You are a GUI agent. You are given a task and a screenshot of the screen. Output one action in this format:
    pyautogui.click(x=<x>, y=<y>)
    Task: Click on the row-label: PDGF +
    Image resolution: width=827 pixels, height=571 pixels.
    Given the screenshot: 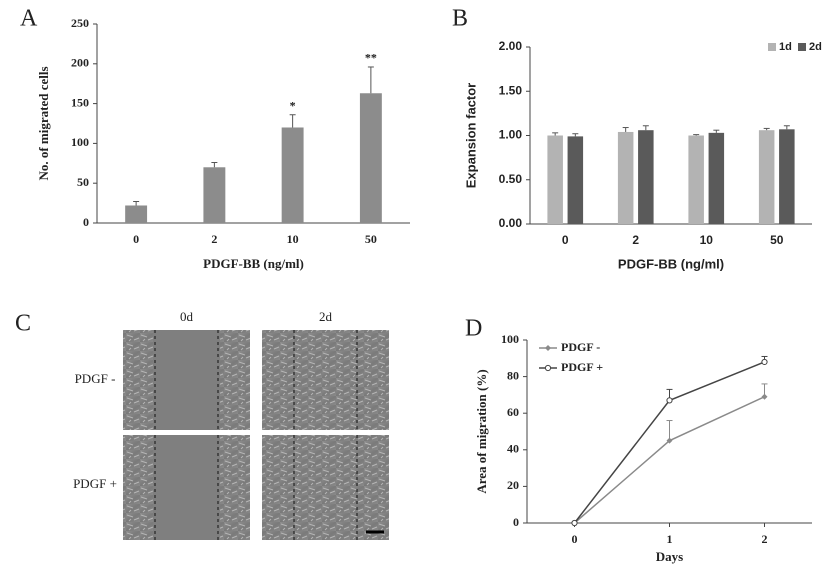 What is the action you would take?
    pyautogui.click(x=95, y=483)
    